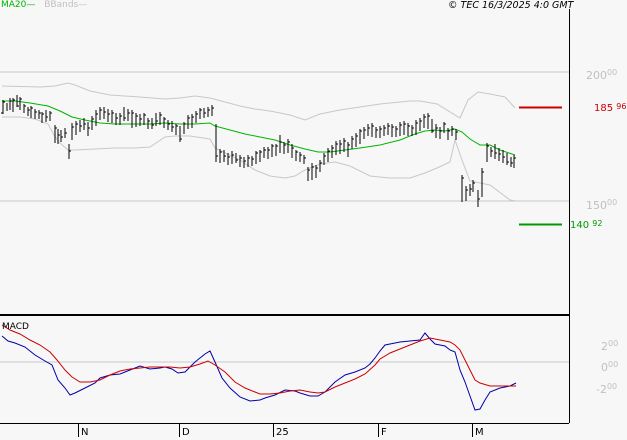 The width and height of the screenshot is (627, 440). I want to click on y-tick-200: 20000, so click(601, 75).